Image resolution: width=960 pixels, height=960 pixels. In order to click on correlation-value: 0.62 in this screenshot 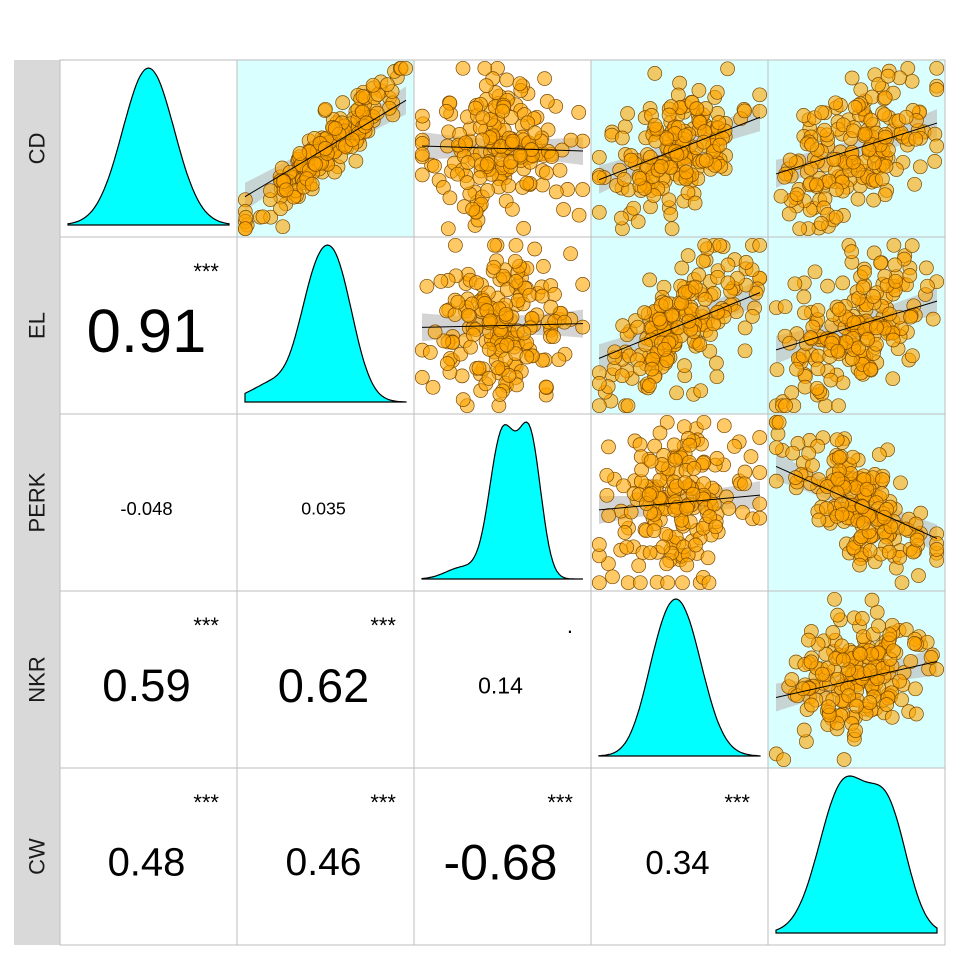, I will do `click(323, 685)`.